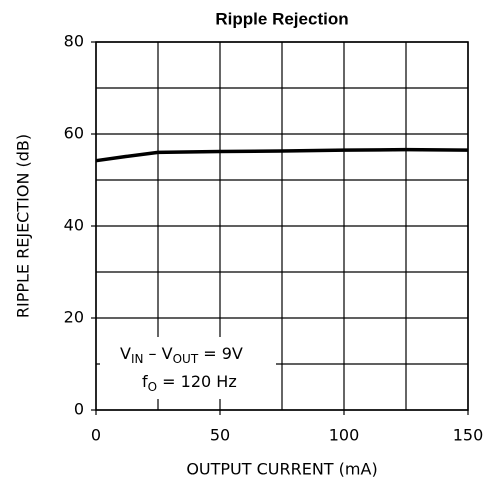 Image resolution: width=493 pixels, height=489 pixels. What do you see at coordinates (220, 435) in the screenshot?
I see `x-tick-label: 50` at bounding box center [220, 435].